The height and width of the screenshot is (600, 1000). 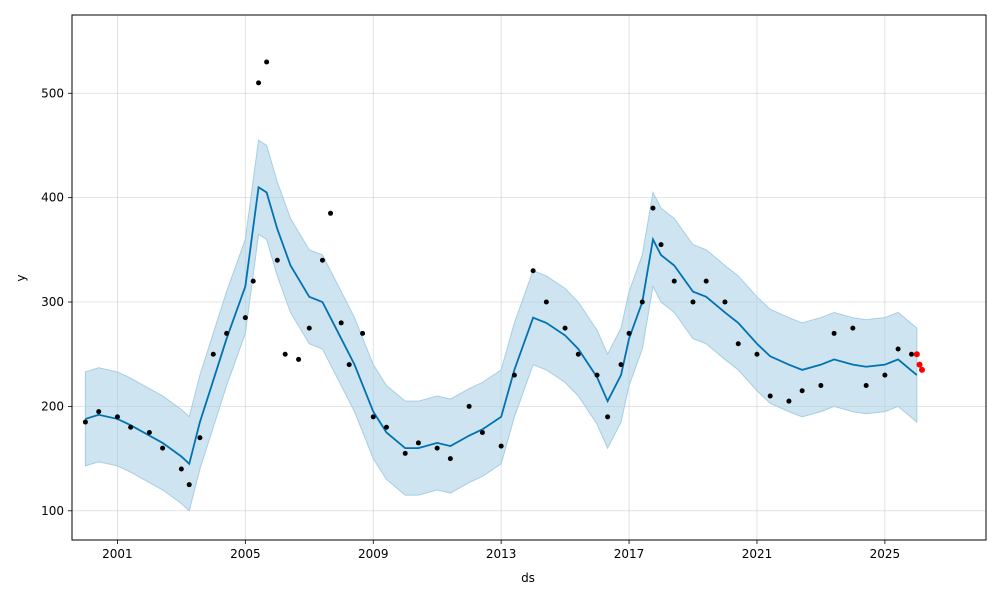 What do you see at coordinates (52, 93) in the screenshot?
I see `y-tick-label: 500` at bounding box center [52, 93].